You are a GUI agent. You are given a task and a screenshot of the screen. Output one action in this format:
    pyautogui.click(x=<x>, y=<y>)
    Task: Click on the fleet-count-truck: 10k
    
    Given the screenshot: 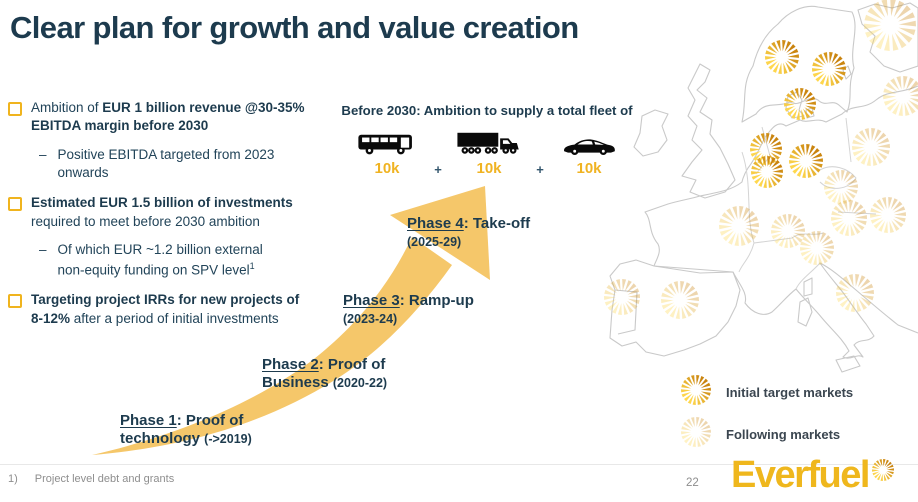 What is the action you would take?
    pyautogui.click(x=489, y=168)
    